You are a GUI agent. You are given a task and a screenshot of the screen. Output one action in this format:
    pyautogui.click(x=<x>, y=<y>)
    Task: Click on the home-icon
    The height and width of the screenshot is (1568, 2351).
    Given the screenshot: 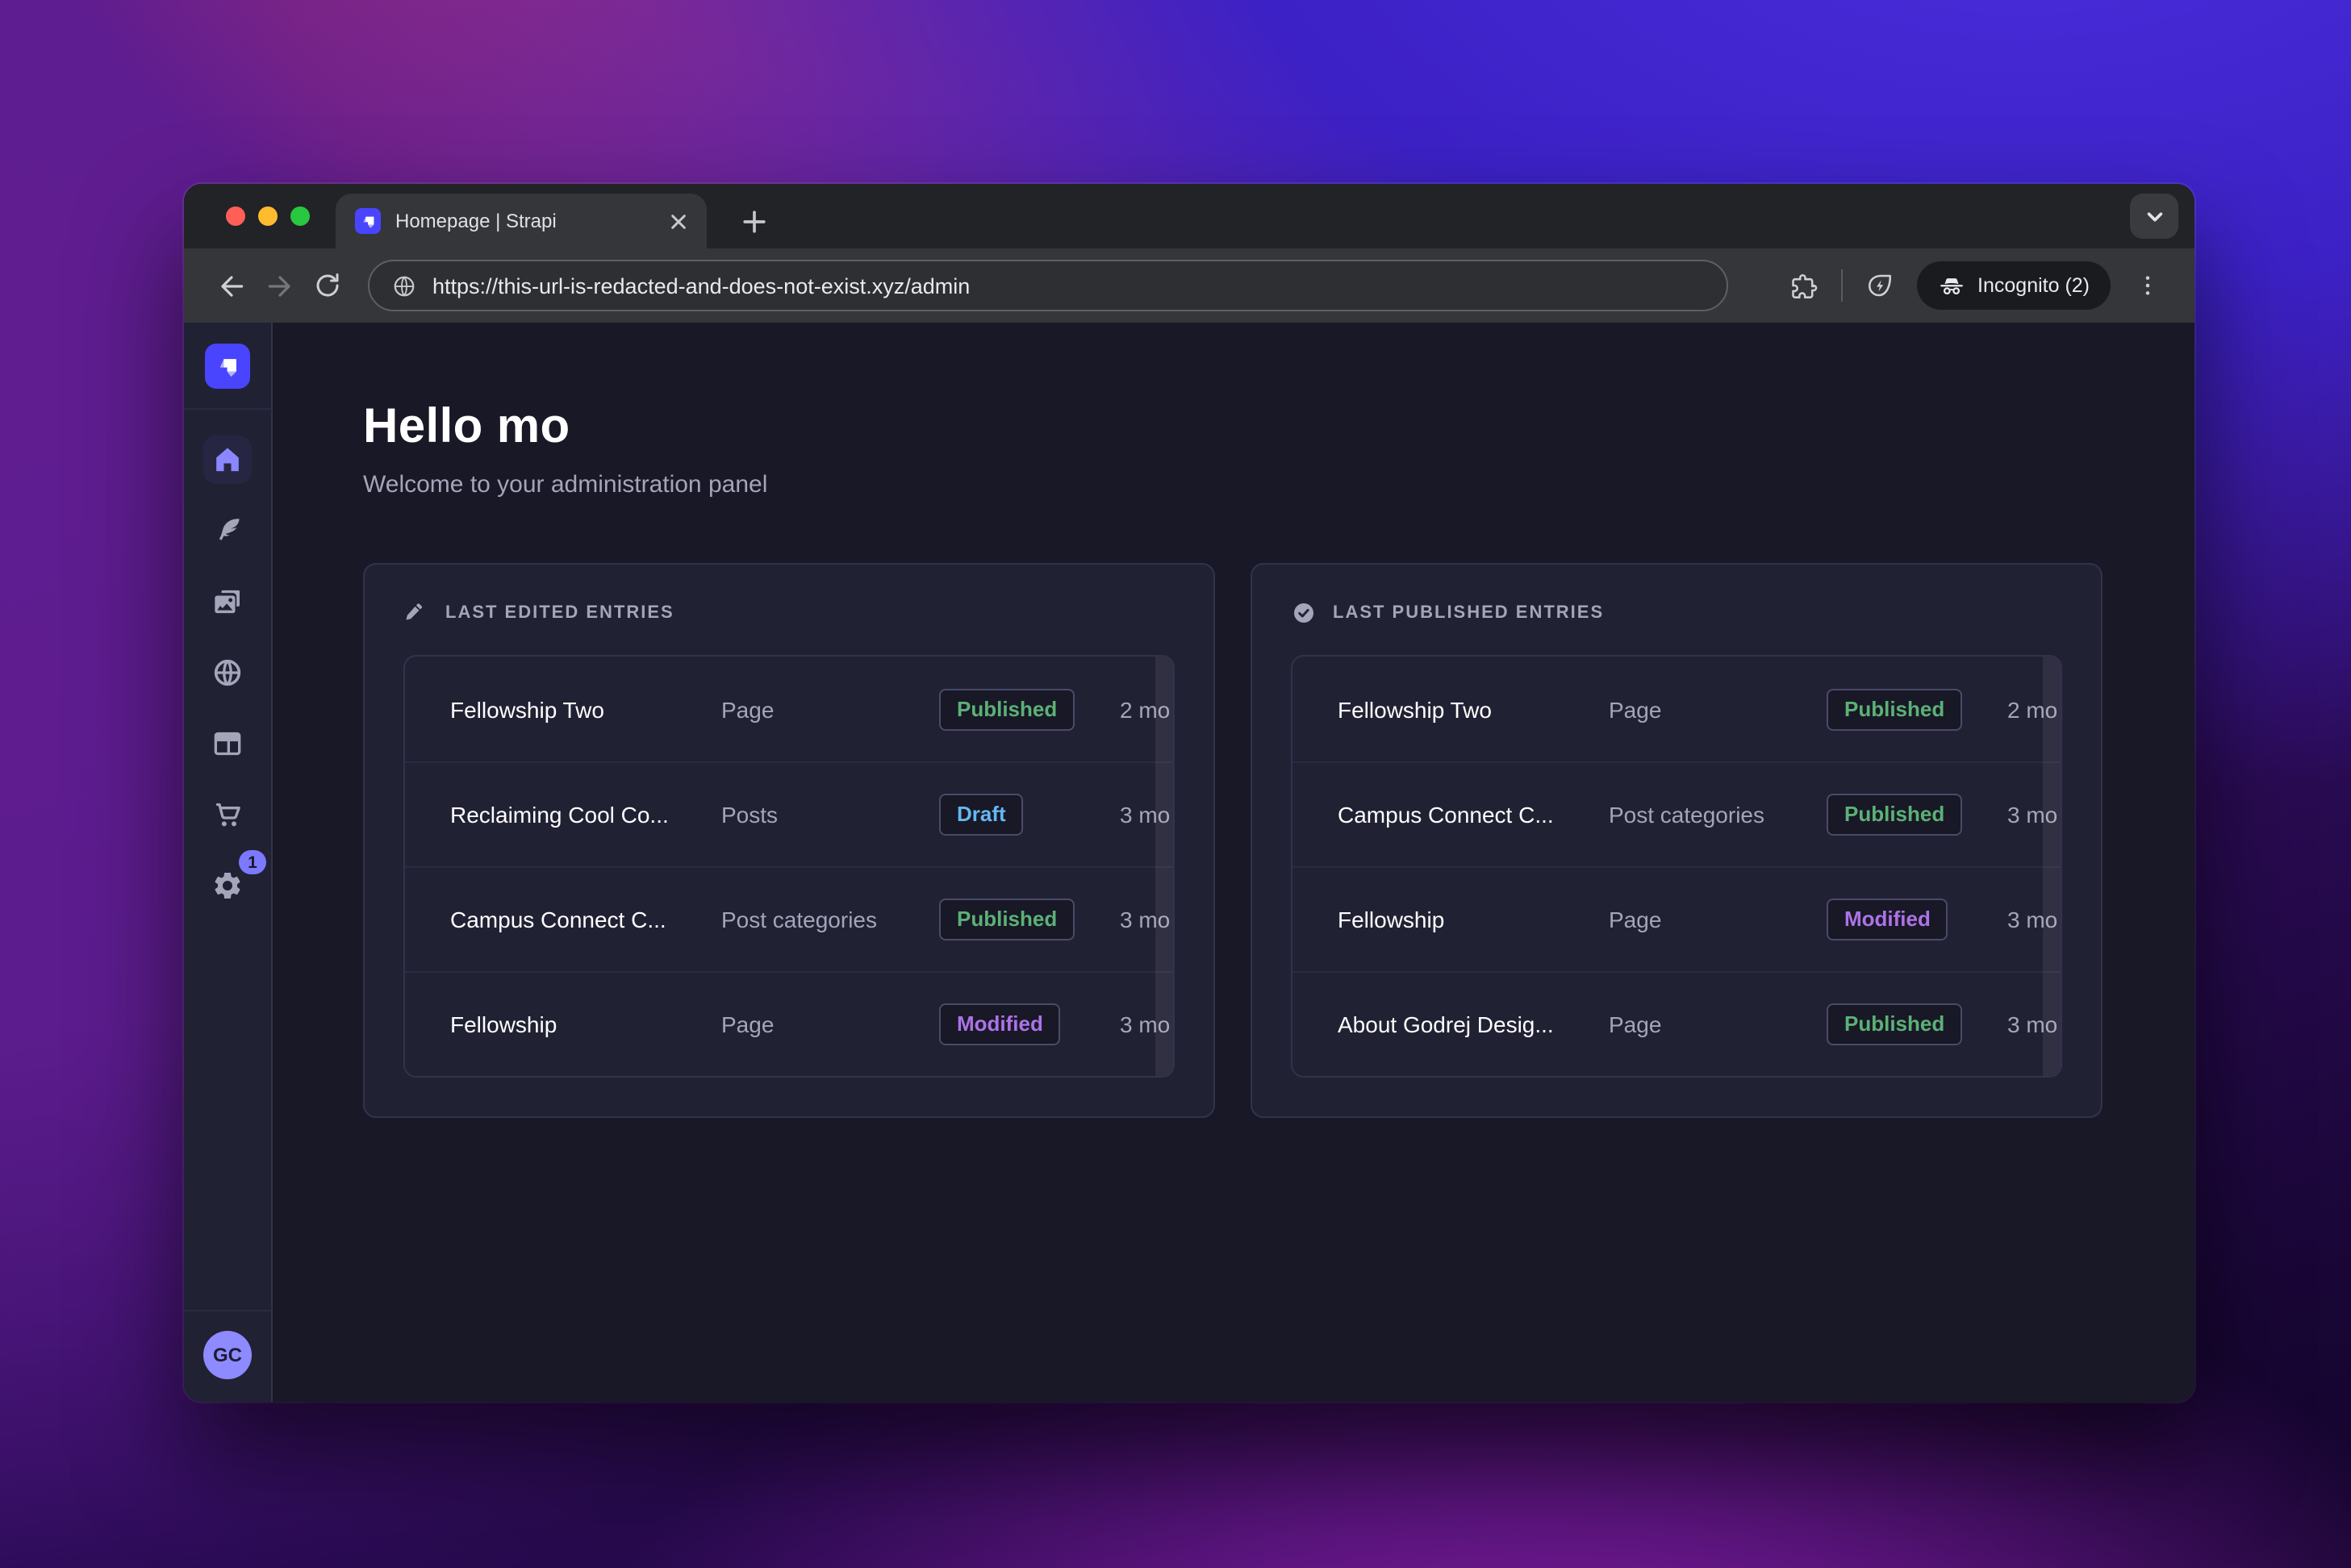 What is the action you would take?
    pyautogui.click(x=227, y=460)
    